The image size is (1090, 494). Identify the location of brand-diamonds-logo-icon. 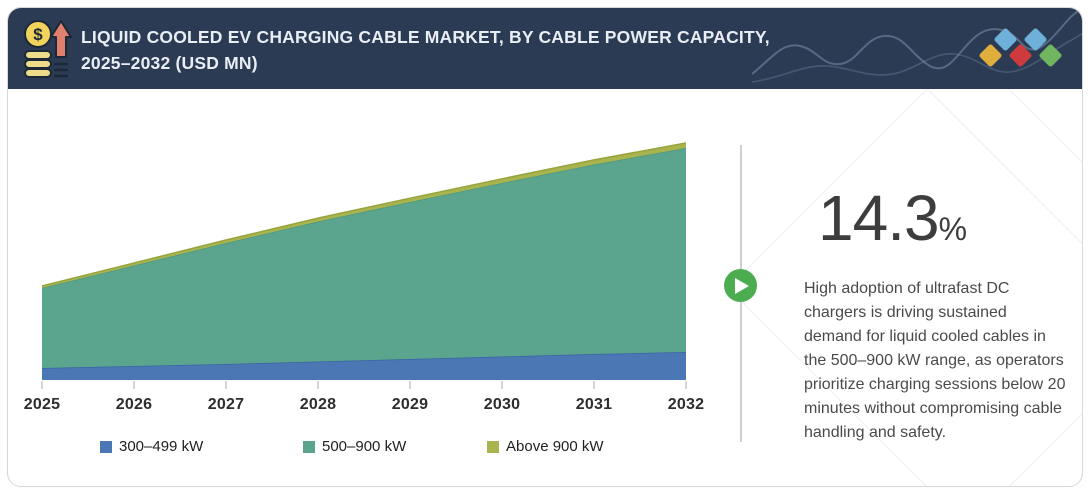
(1020, 47).